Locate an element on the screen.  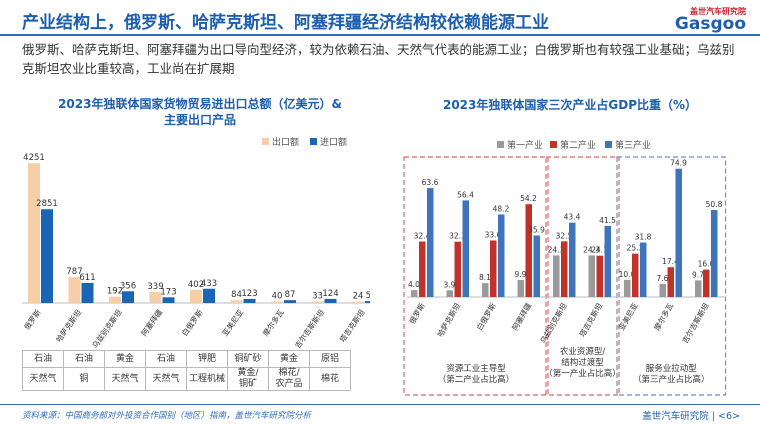
source-note: 资料来源：中国商务部对外投资合作国别（地区）指南，盖世汽车研究院分析 is located at coordinates (167, 416).